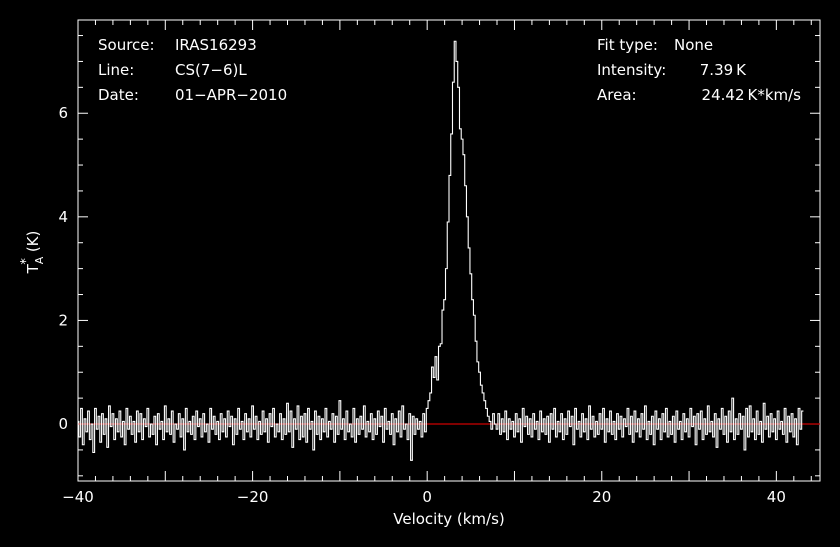 The image size is (840, 547). I want to click on intensity-label: Intensity:, so click(631, 70).